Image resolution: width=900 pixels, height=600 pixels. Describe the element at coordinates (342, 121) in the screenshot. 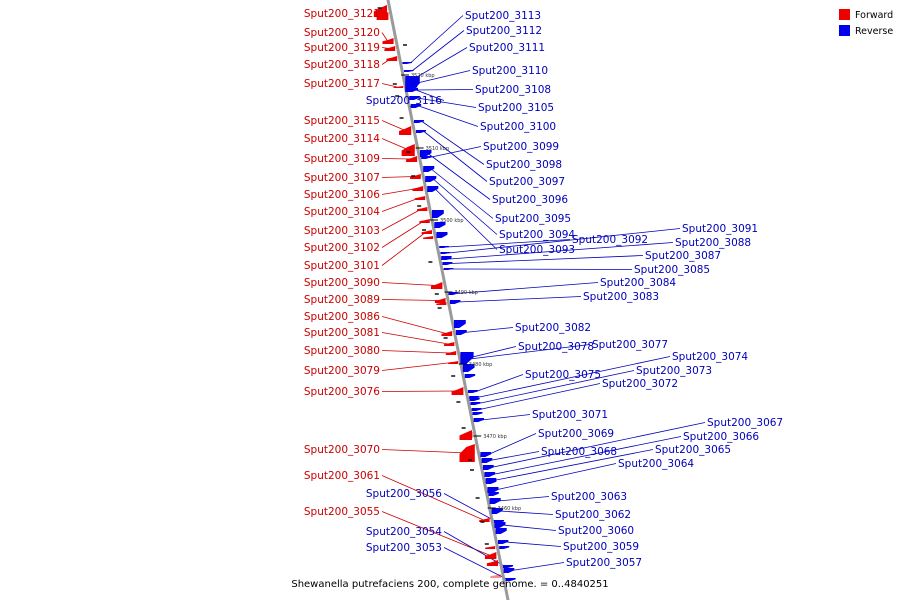

I see `gene-label-sput200-3115: Sput200_3115` at that location.